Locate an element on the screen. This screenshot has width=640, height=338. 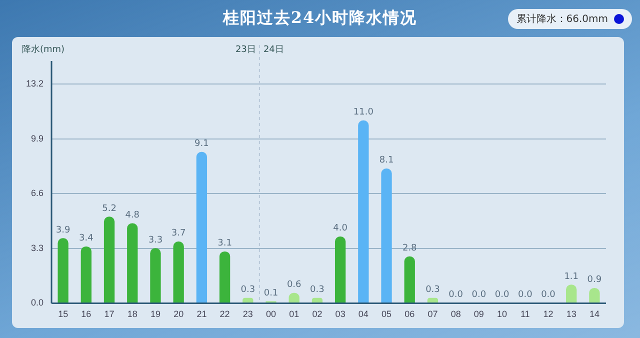
x-tick-label: 08 is located at coordinates (455, 314).